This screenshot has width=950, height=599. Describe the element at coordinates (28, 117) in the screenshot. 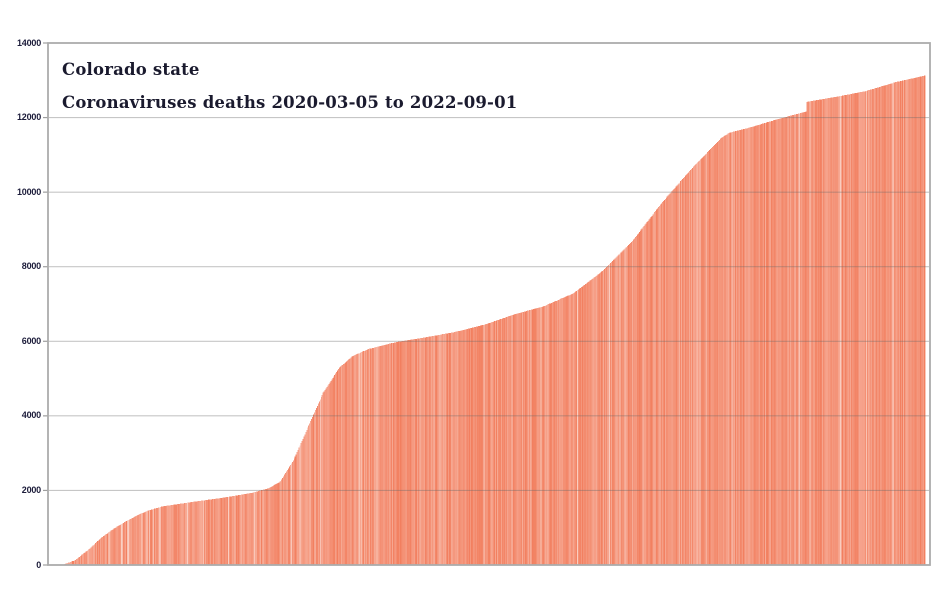

I see `y-axis-tick-label: 12000` at that location.